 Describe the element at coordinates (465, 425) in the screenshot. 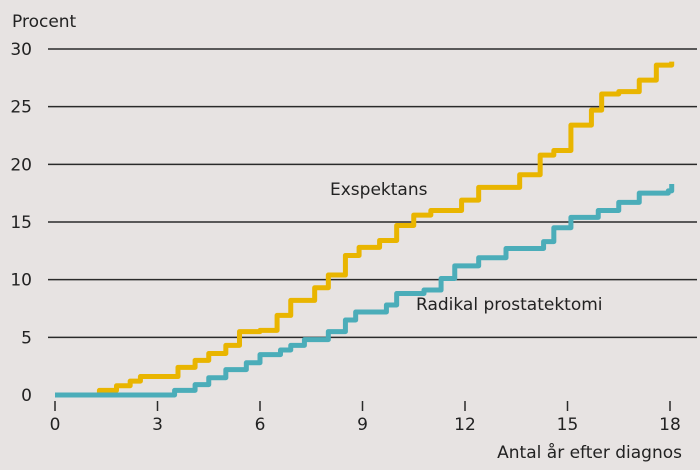

I see `x-tick-label: 12` at that location.